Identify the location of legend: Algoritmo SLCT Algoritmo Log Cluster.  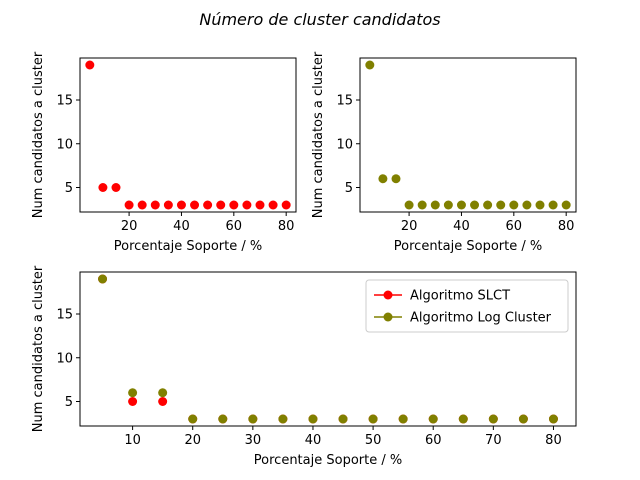
(467, 306).